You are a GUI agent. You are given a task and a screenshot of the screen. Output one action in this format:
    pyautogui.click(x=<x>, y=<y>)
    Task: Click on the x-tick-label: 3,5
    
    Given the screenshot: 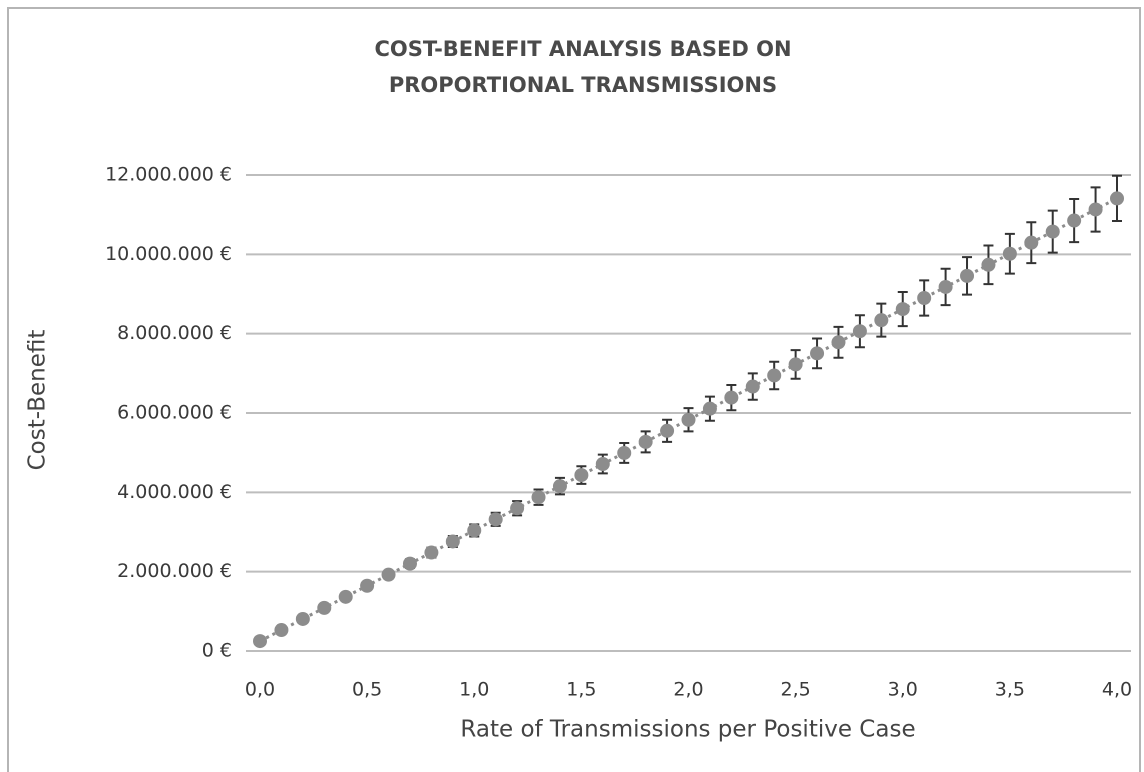 What is the action you would take?
    pyautogui.click(x=1010, y=690)
    